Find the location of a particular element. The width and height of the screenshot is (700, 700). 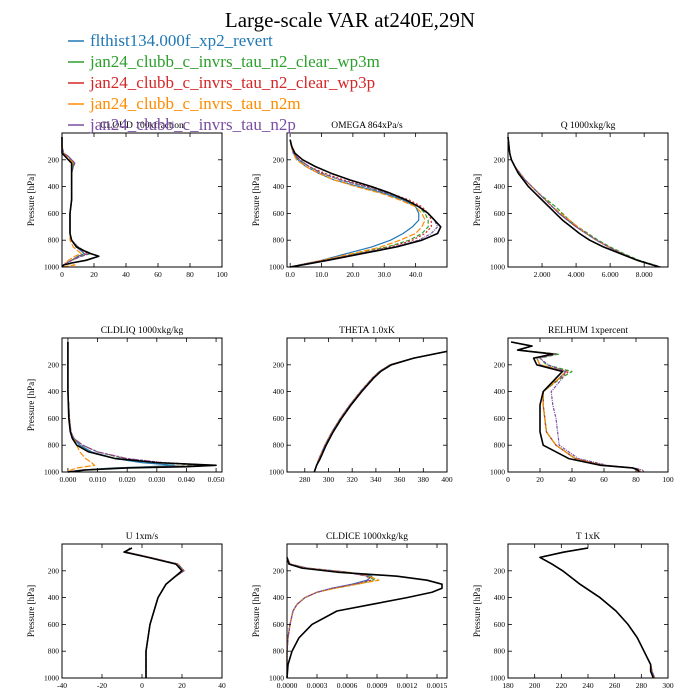

x-tick-label: 200 is located at coordinates (535, 685).